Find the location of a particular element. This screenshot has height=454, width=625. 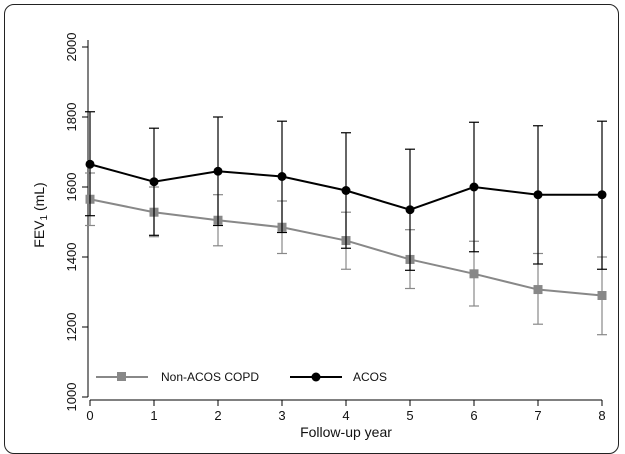

x-tick-label: 2 is located at coordinates (217, 415).